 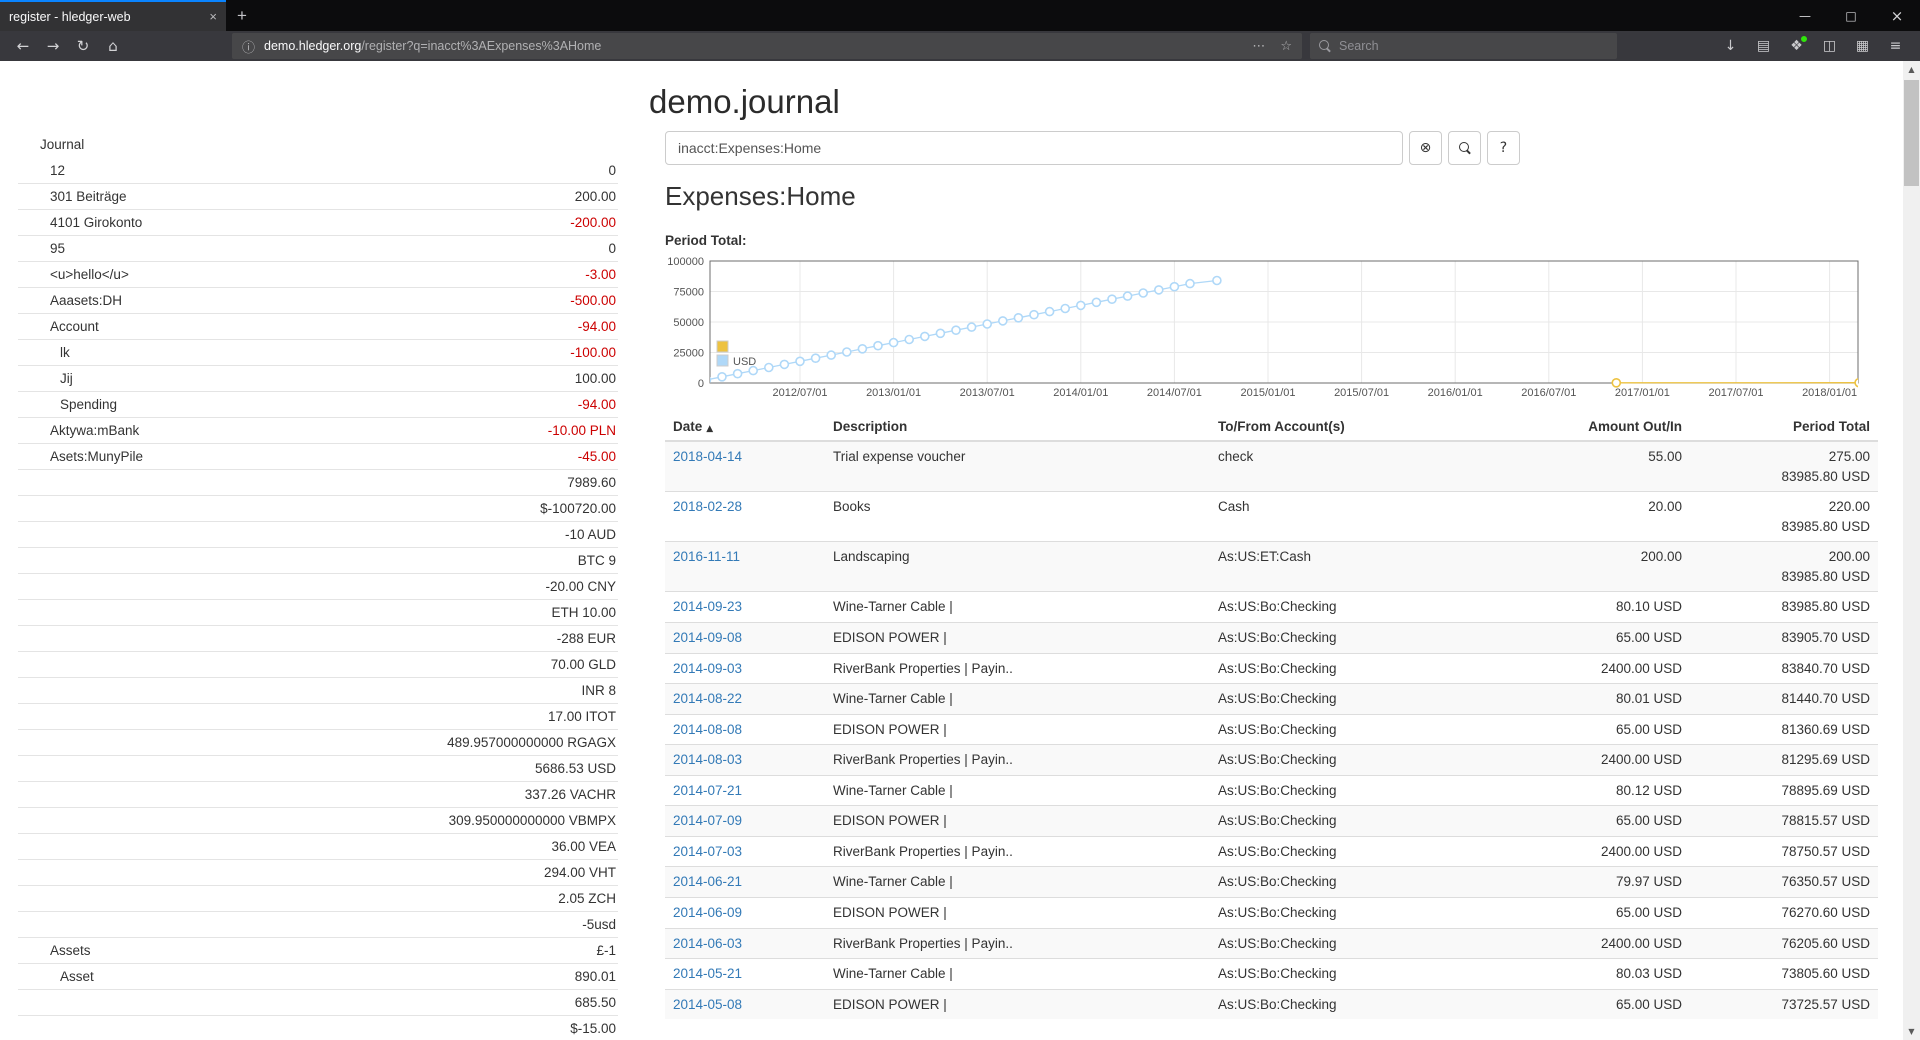 I want to click on account-link: lk, so click(x=65, y=352).